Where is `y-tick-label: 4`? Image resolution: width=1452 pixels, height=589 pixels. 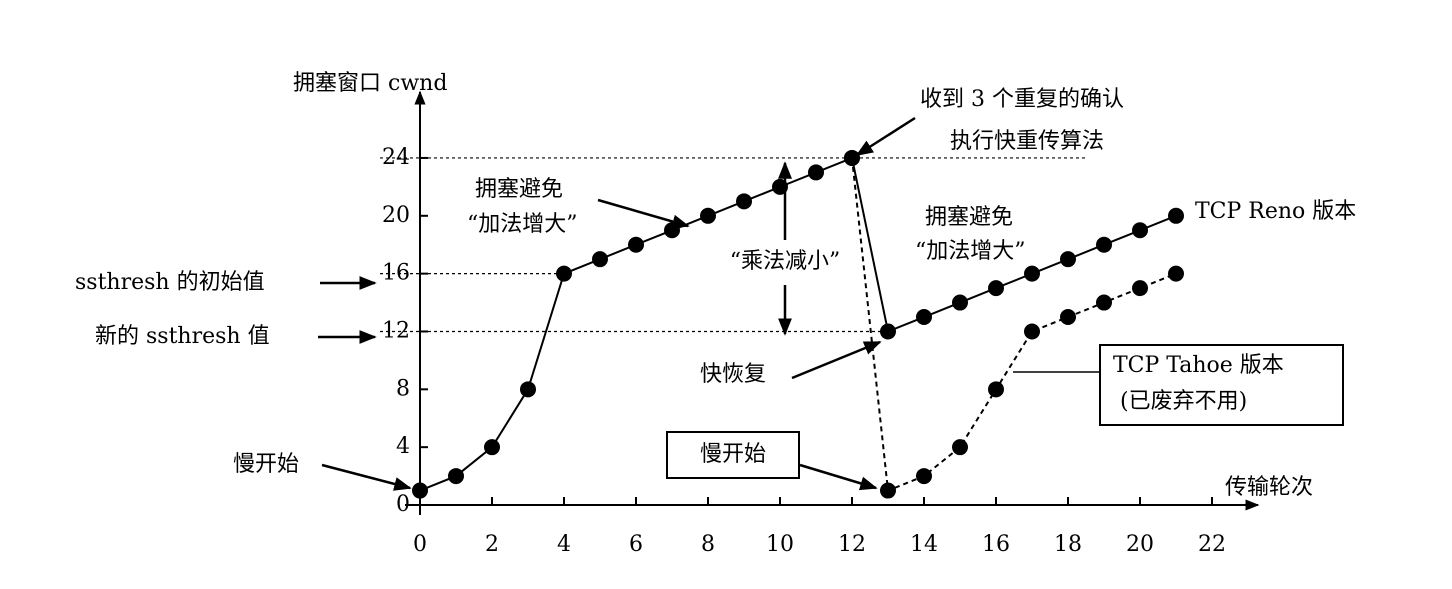 y-tick-label: 4 is located at coordinates (403, 446).